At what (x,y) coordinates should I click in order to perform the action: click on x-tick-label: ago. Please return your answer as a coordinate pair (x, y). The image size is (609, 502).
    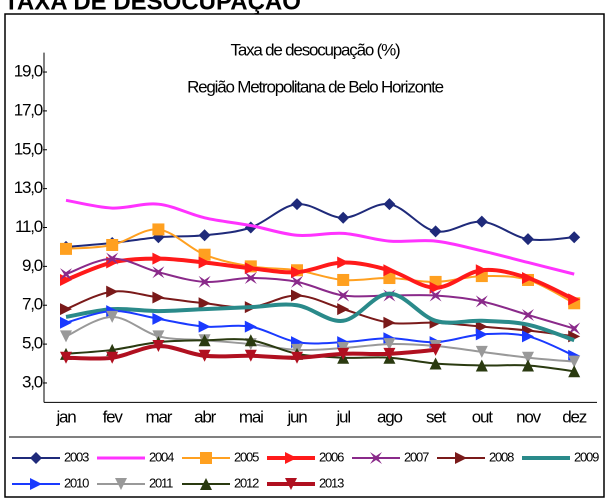
    Looking at the image, I should click on (390, 416).